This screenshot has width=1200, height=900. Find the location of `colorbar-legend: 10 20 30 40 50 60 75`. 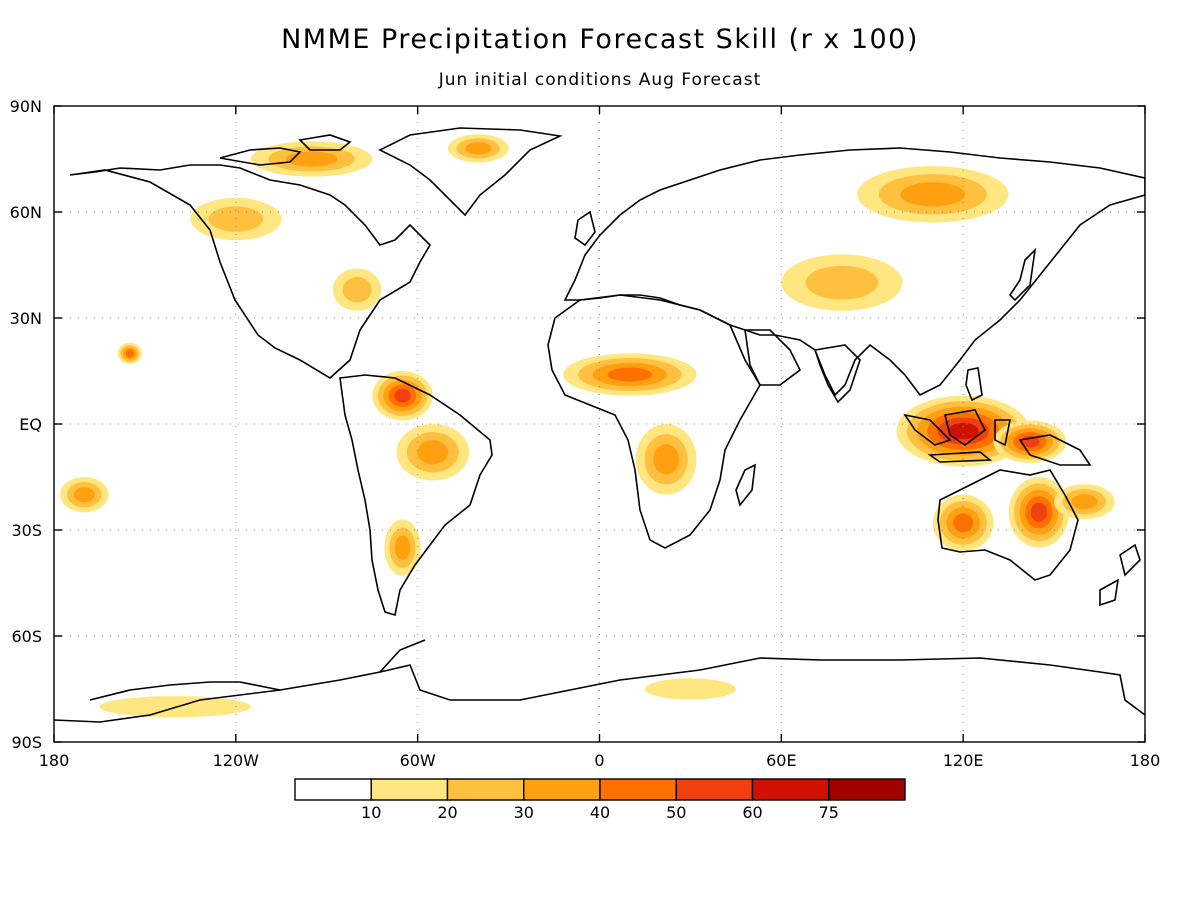

colorbar-legend: 10 20 30 40 50 60 75 is located at coordinates (600, 800).